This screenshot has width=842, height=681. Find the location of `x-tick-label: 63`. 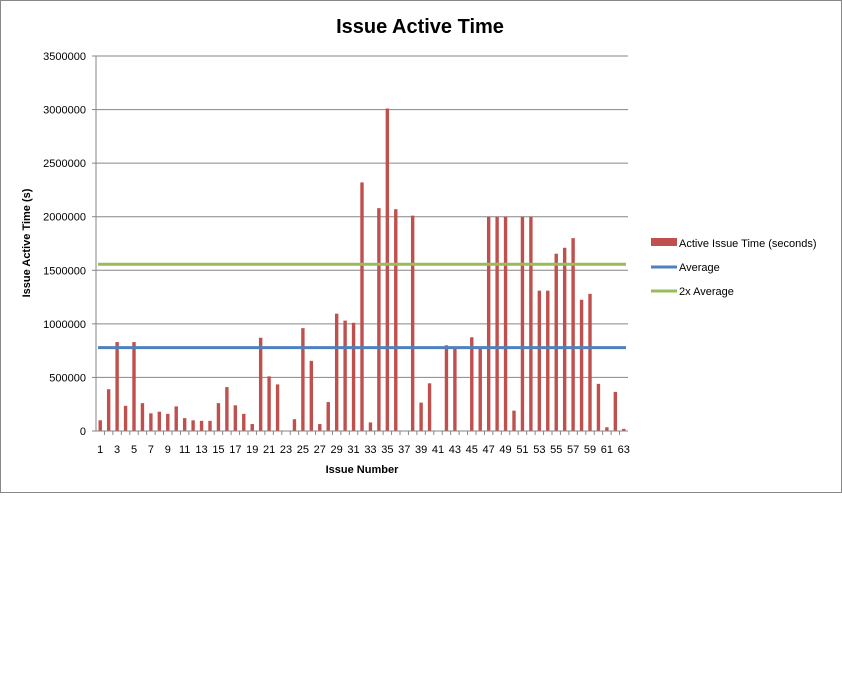

x-tick-label: 63 is located at coordinates (624, 450).